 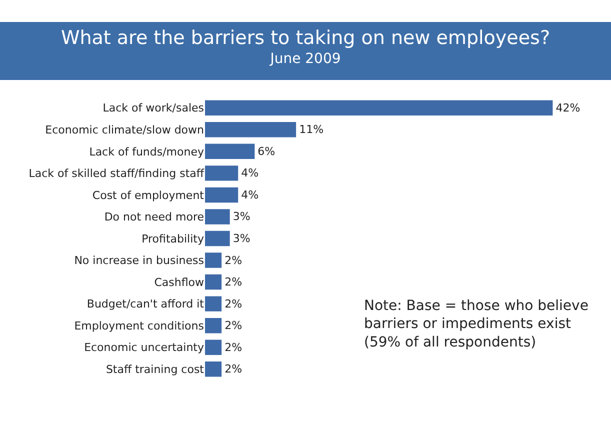 I want to click on y-tick-label: Cashflow, so click(x=179, y=282).